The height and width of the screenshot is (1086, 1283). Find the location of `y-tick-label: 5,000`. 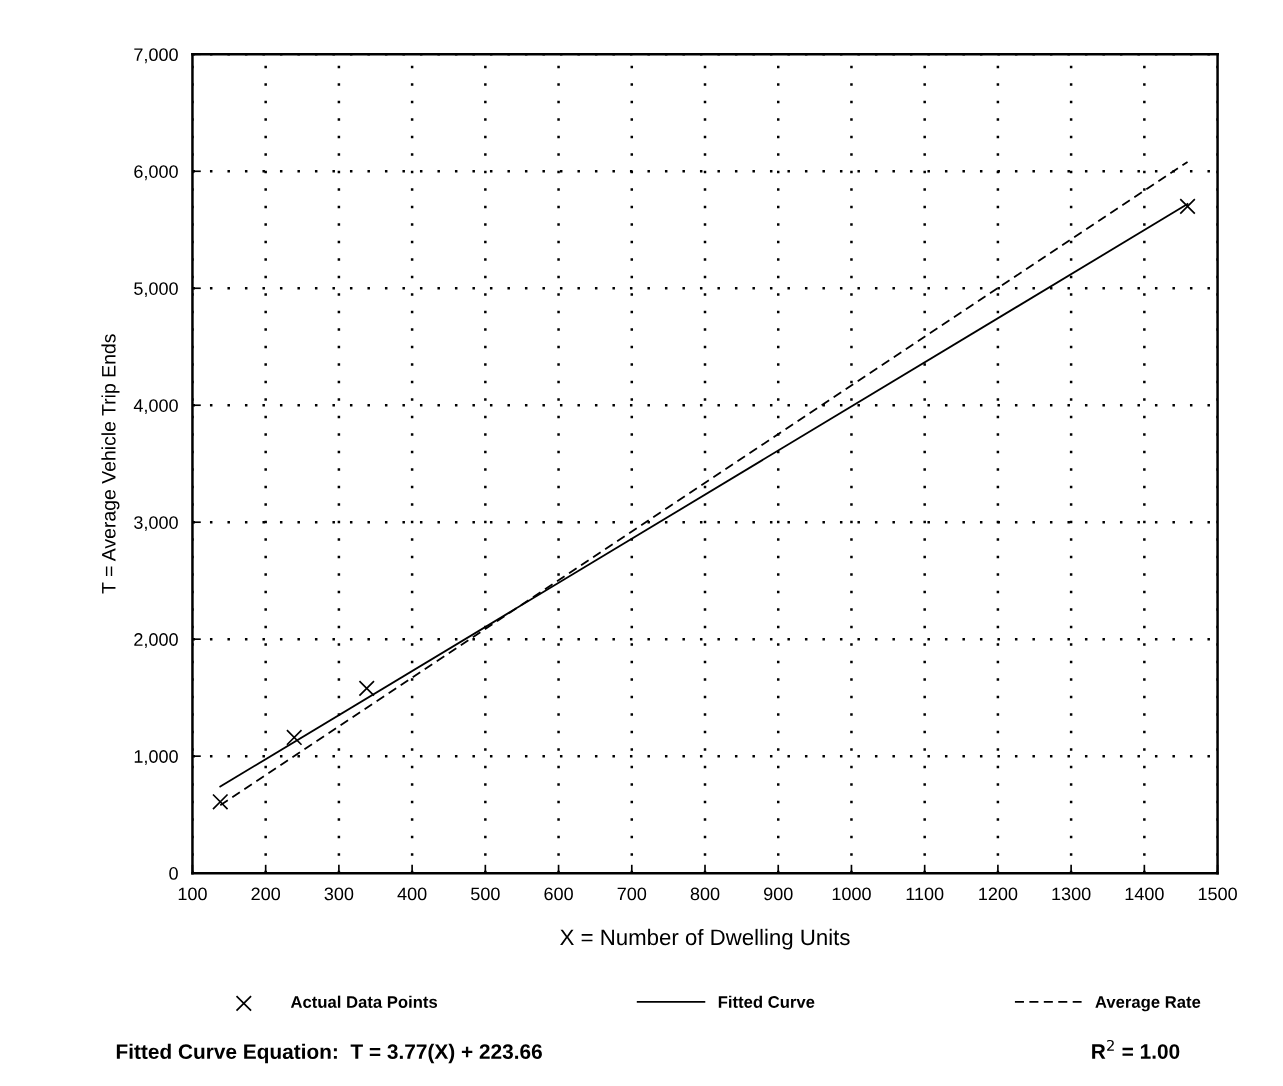

y-tick-label: 5,000 is located at coordinates (156, 290).